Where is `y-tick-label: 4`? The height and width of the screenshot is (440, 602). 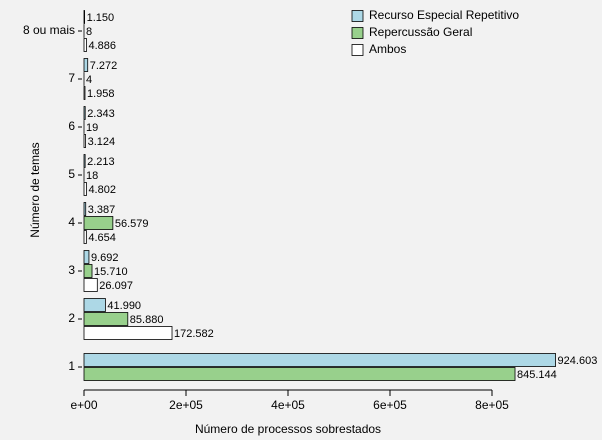 y-tick-label: 4 is located at coordinates (71, 222).